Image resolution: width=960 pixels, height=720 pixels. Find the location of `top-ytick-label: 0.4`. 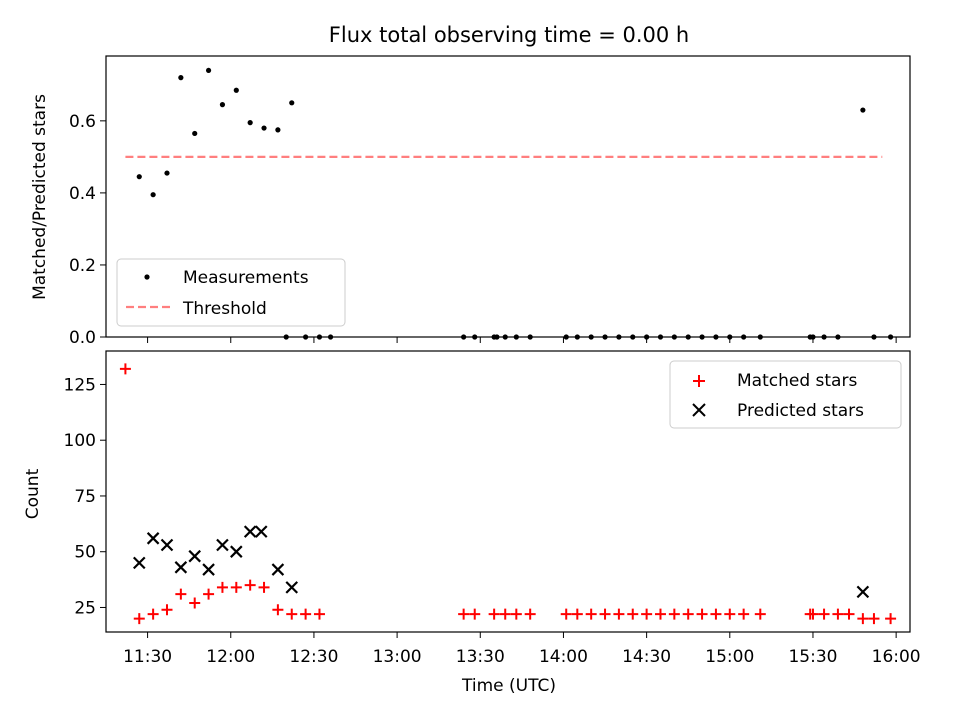

top-ytick-label: 0.4 is located at coordinates (82, 194).